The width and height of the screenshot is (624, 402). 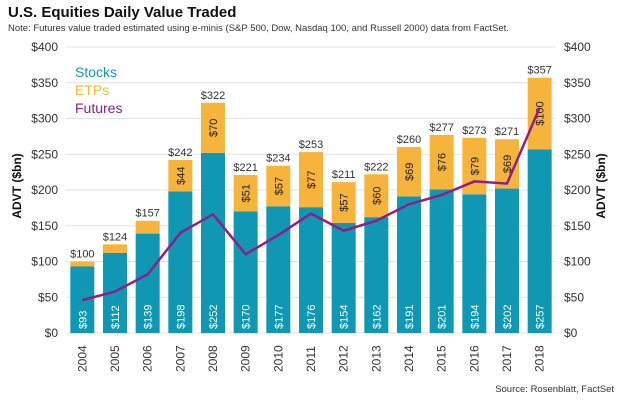 I want to click on bar-label-stocks: $162, so click(x=377, y=317).